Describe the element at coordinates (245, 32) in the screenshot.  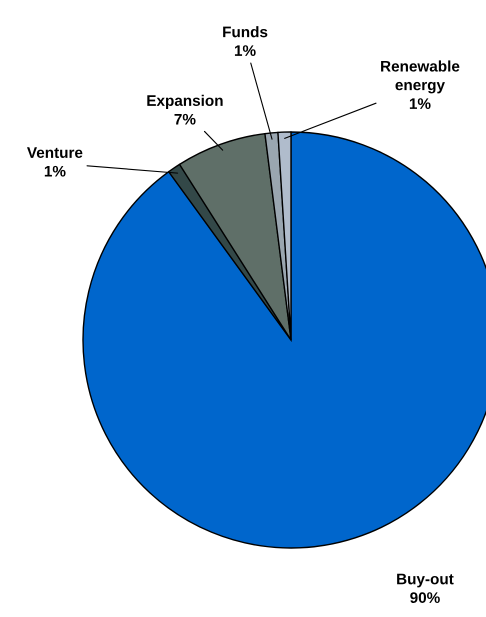
I see `slice-label: Funds` at that location.